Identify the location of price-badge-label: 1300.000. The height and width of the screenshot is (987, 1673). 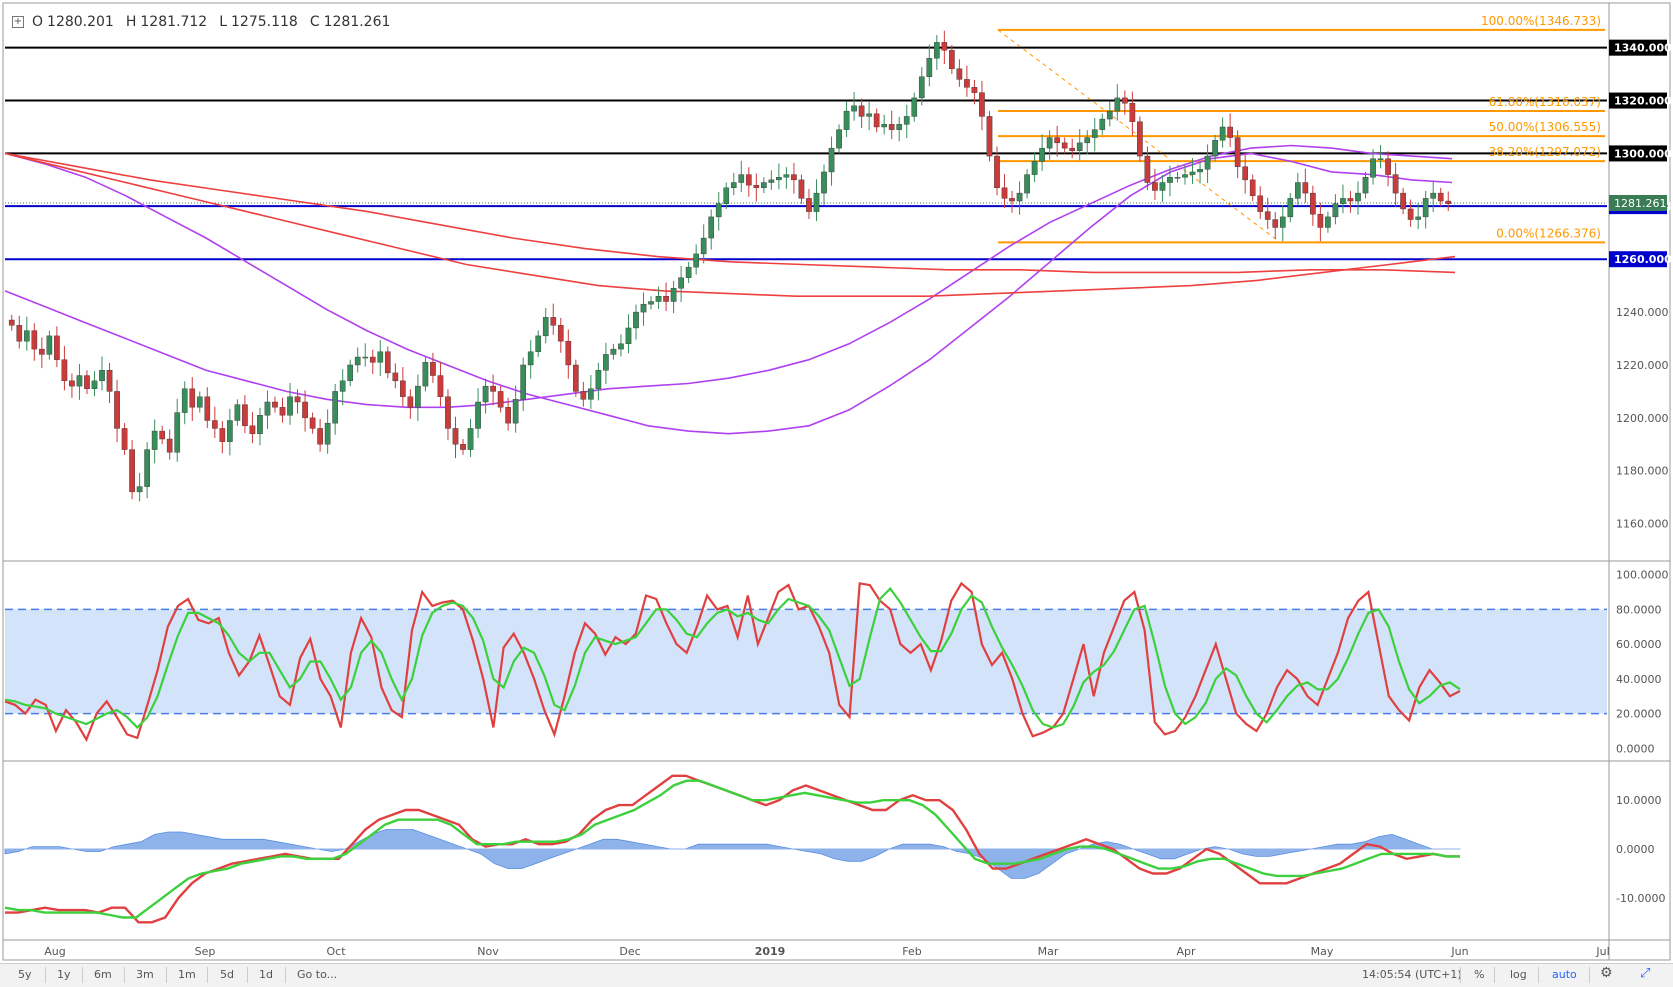
(1643, 153).